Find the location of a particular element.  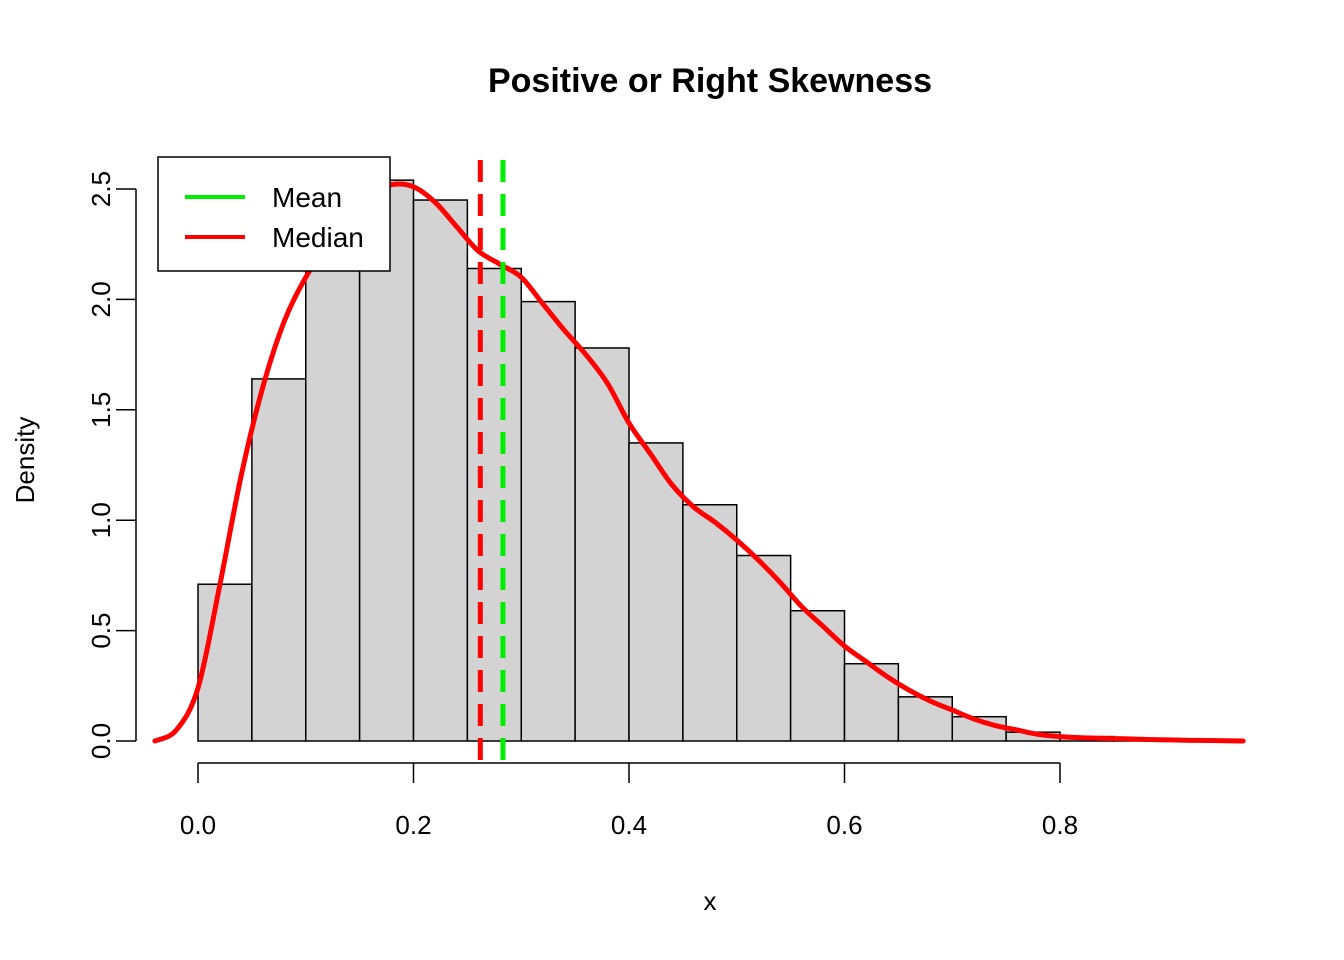

x-axis-label: x is located at coordinates (710, 901).